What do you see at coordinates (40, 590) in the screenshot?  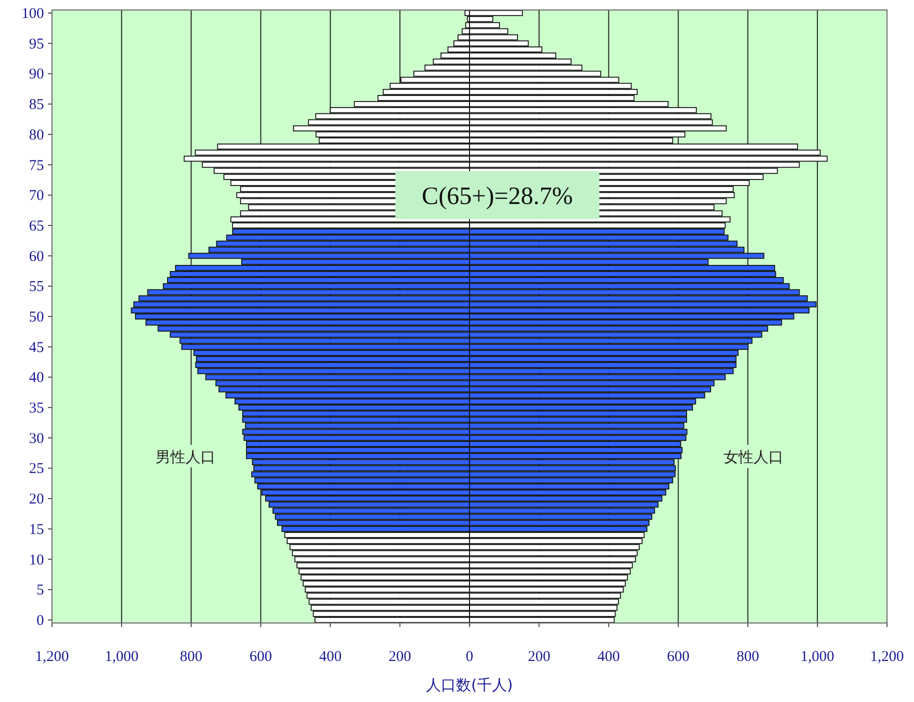 I see `y-tick-label: 5` at bounding box center [40, 590].